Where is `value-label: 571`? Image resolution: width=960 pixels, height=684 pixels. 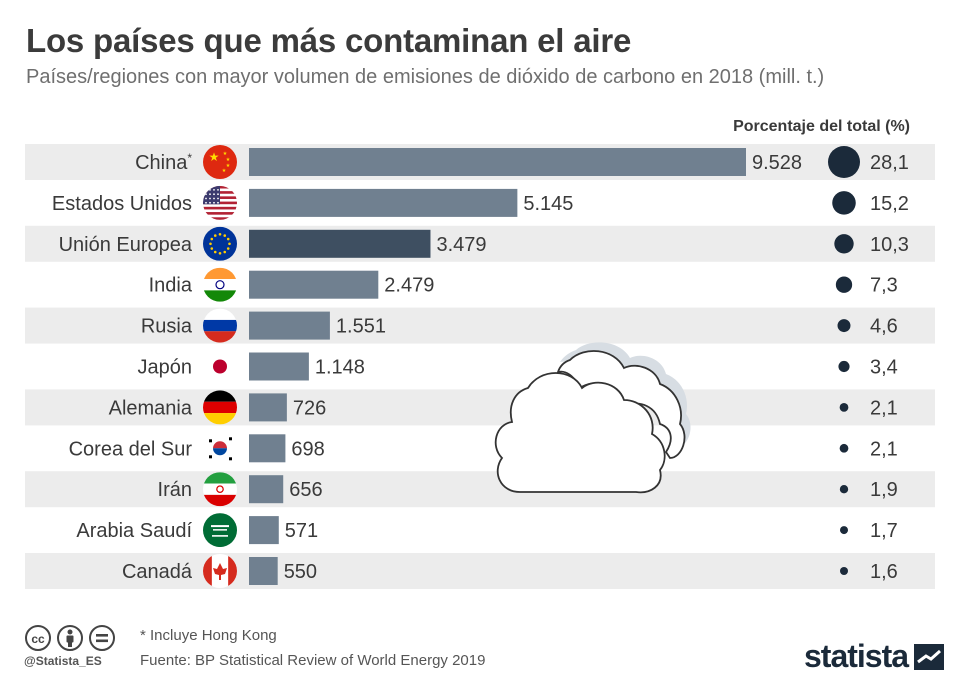 value-label: 571 is located at coordinates (301, 531).